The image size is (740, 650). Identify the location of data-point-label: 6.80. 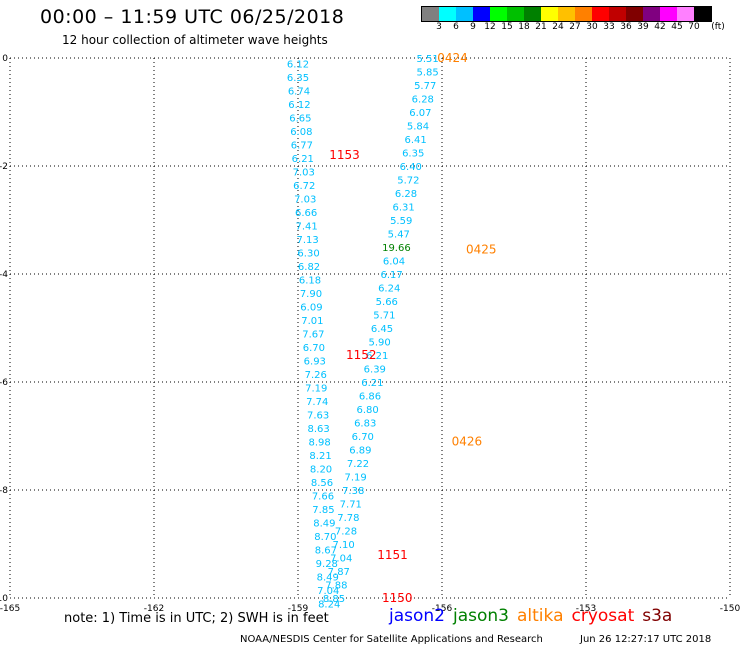
(367, 410).